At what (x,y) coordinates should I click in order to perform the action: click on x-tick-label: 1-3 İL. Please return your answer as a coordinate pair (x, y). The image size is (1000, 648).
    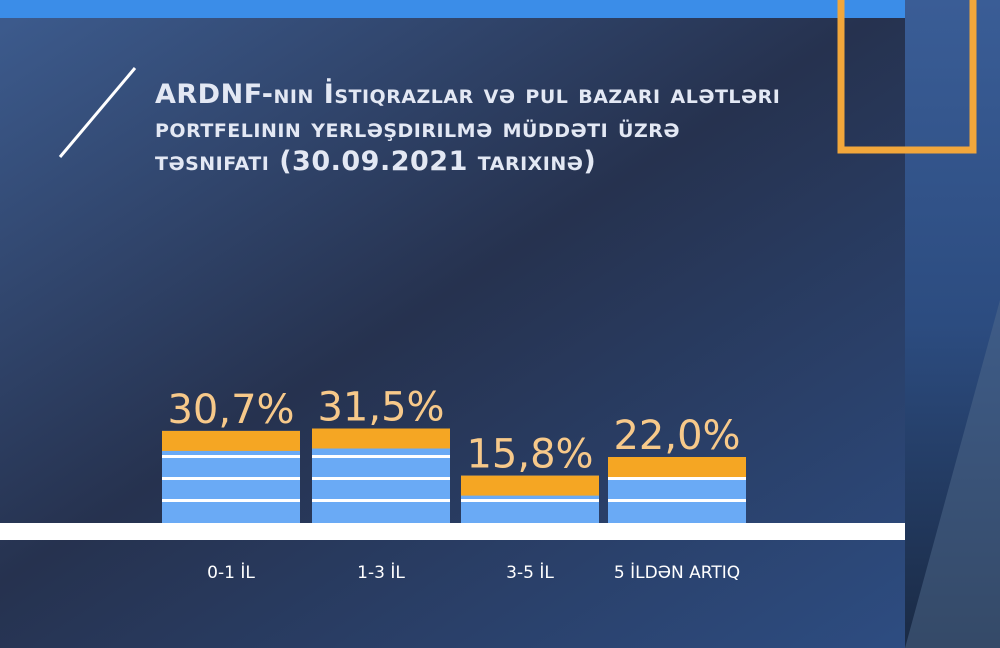
    Looking at the image, I should click on (381, 572).